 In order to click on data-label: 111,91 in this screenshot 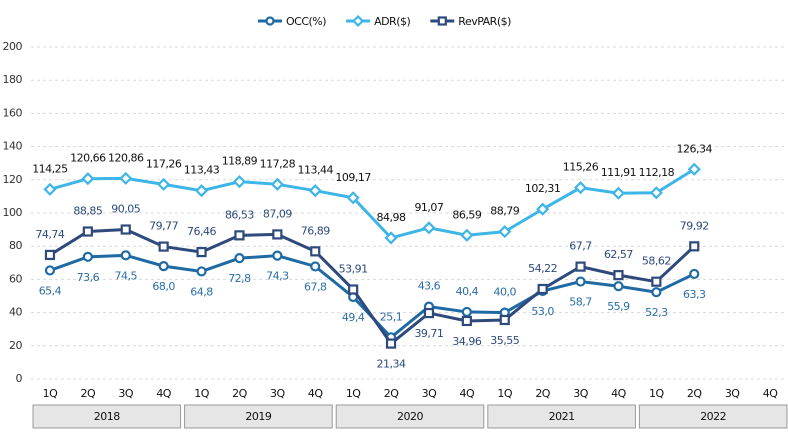, I will do `click(619, 172)`.